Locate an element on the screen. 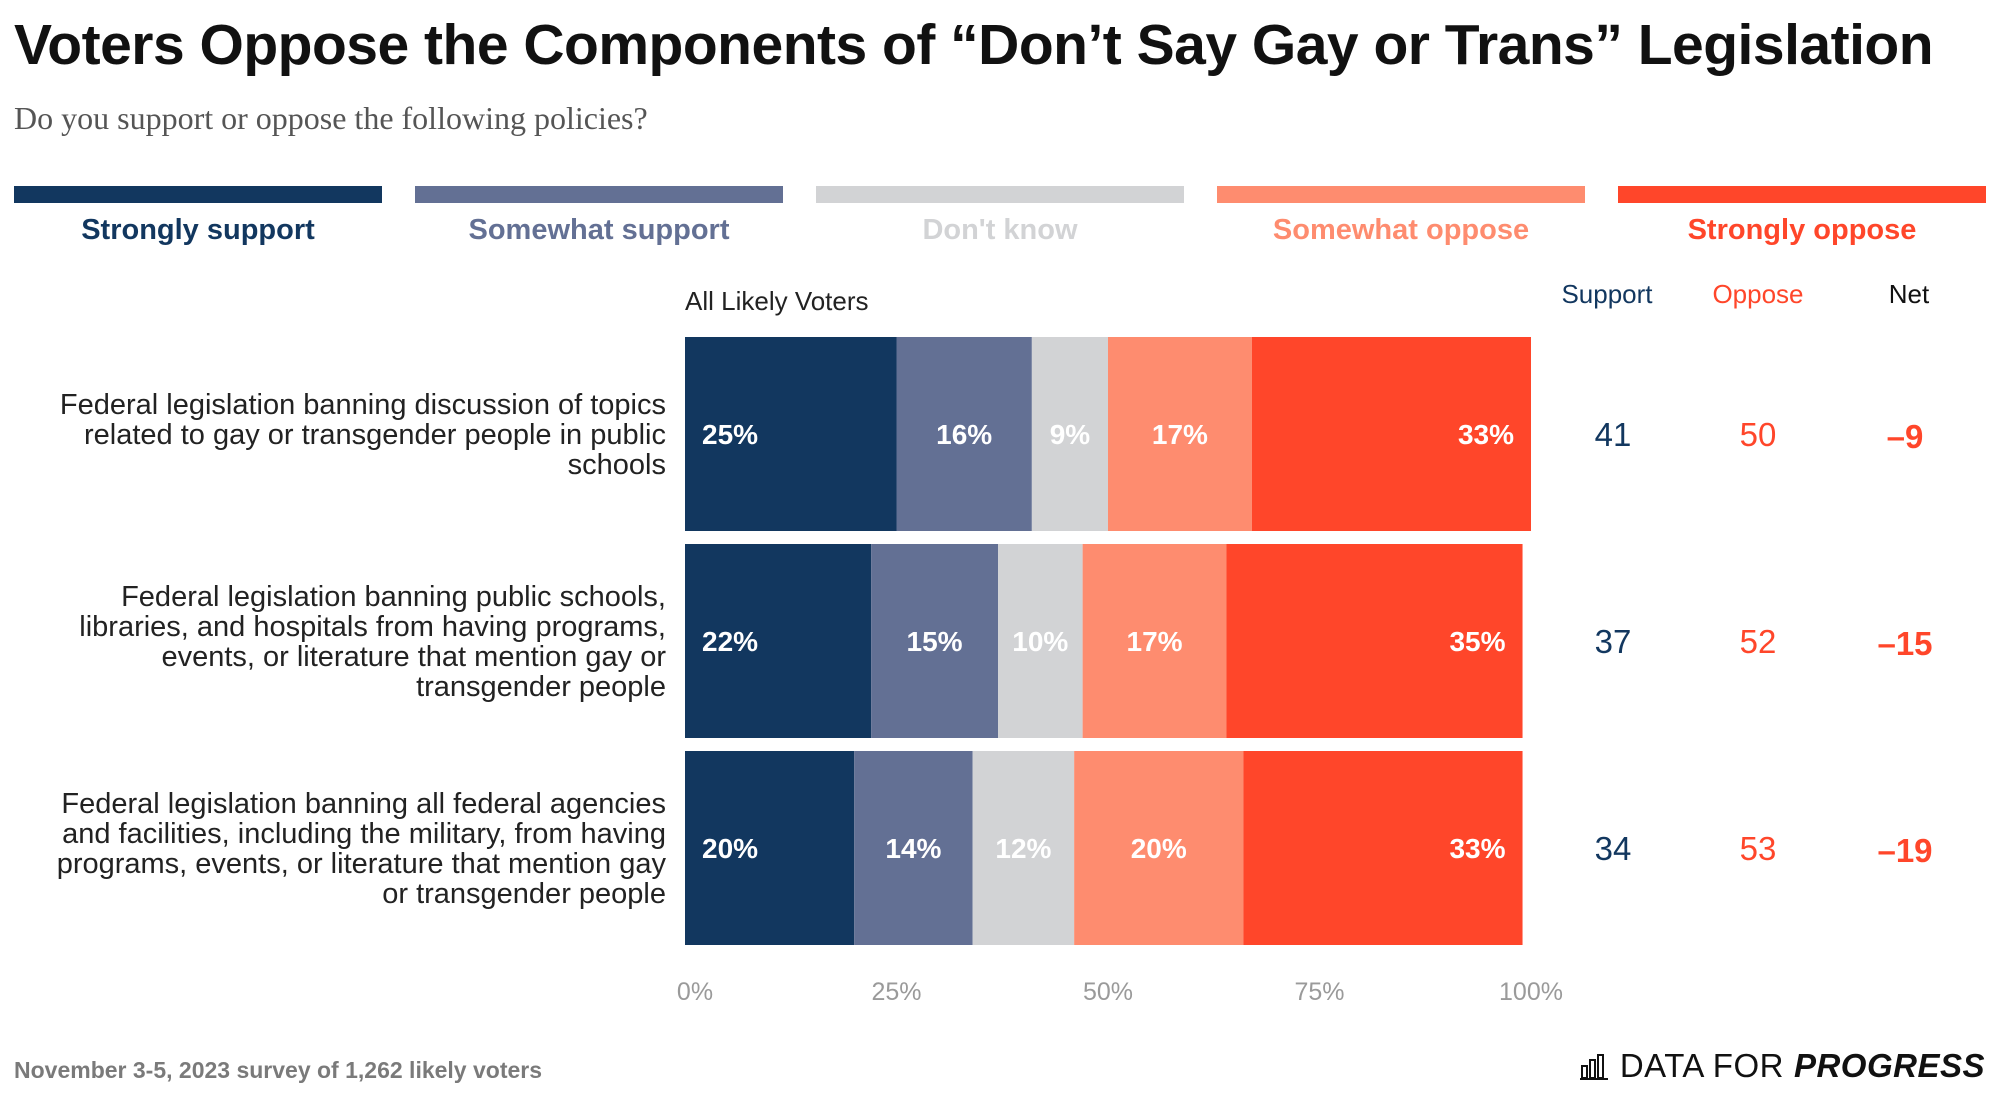 The image size is (1999, 1095). bar-label-somewhat-oppose-row-2: 17% is located at coordinates (1155, 641).